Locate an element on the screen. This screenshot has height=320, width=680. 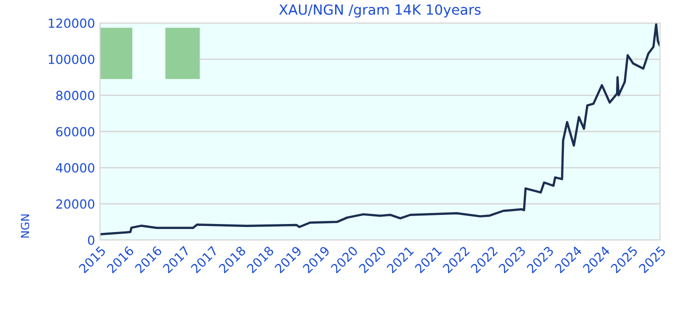
y-tick-label: 40000 is located at coordinates (75, 168).